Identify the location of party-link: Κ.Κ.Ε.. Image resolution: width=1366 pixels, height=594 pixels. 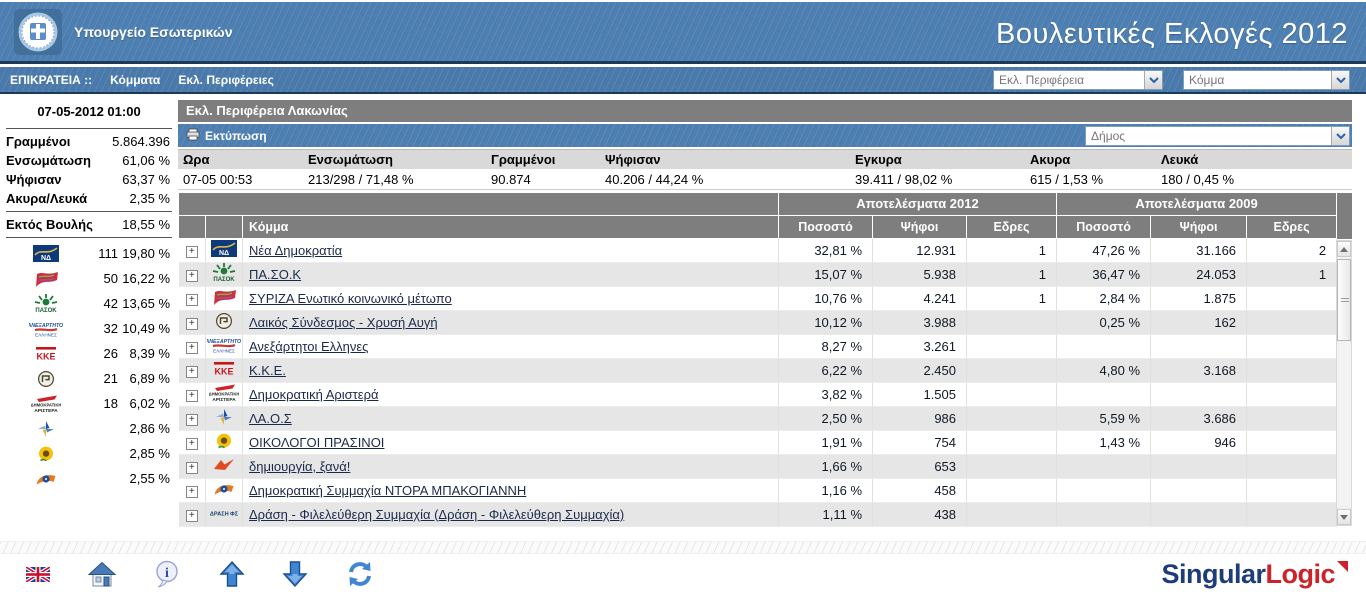
(267, 370).